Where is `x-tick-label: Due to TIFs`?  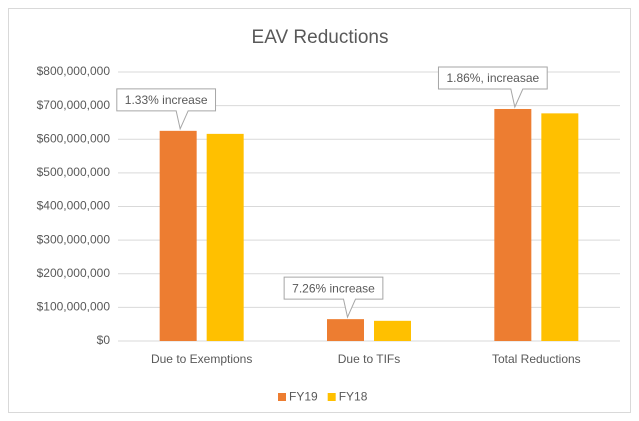 x-tick-label: Due to TIFs is located at coordinates (369, 359).